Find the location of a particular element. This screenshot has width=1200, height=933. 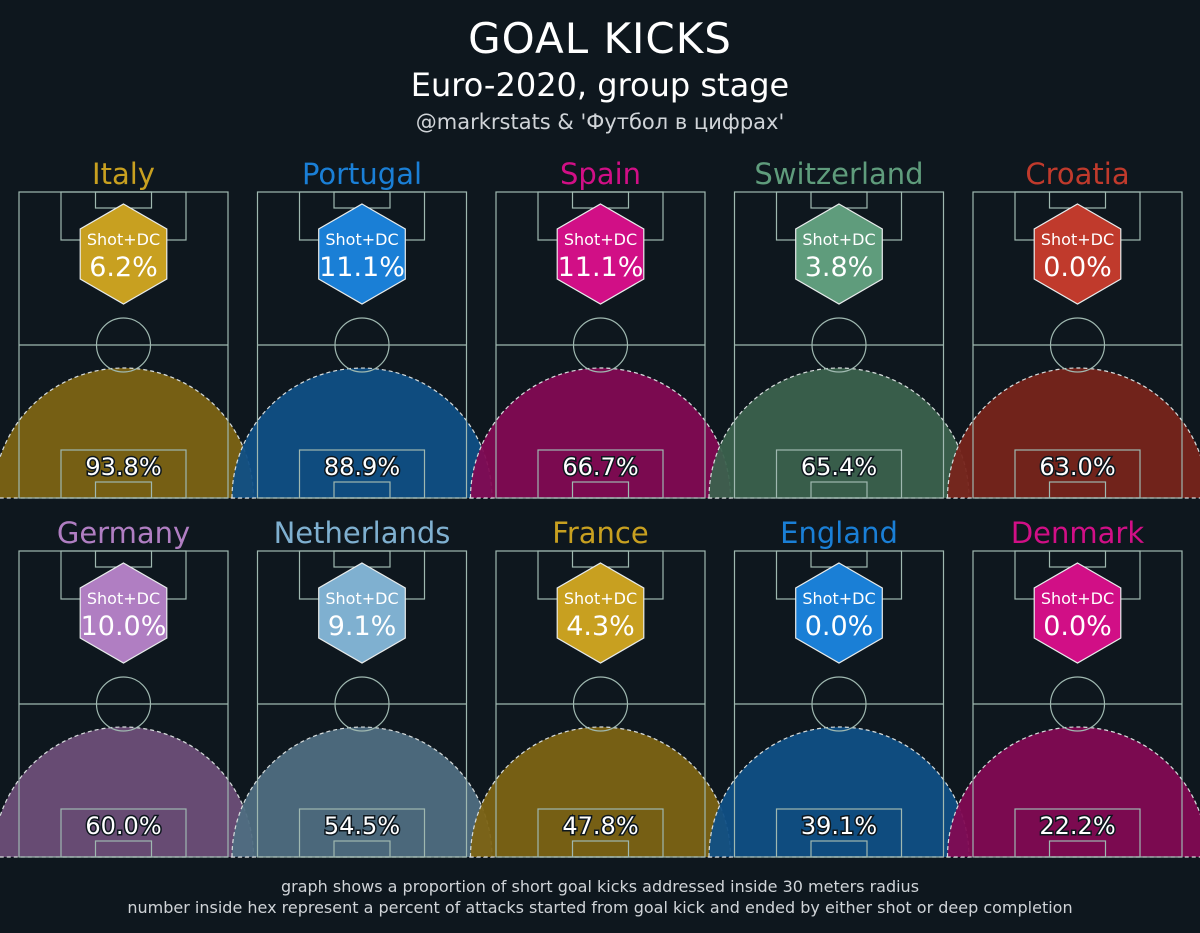

team-name: England is located at coordinates (839, 533).